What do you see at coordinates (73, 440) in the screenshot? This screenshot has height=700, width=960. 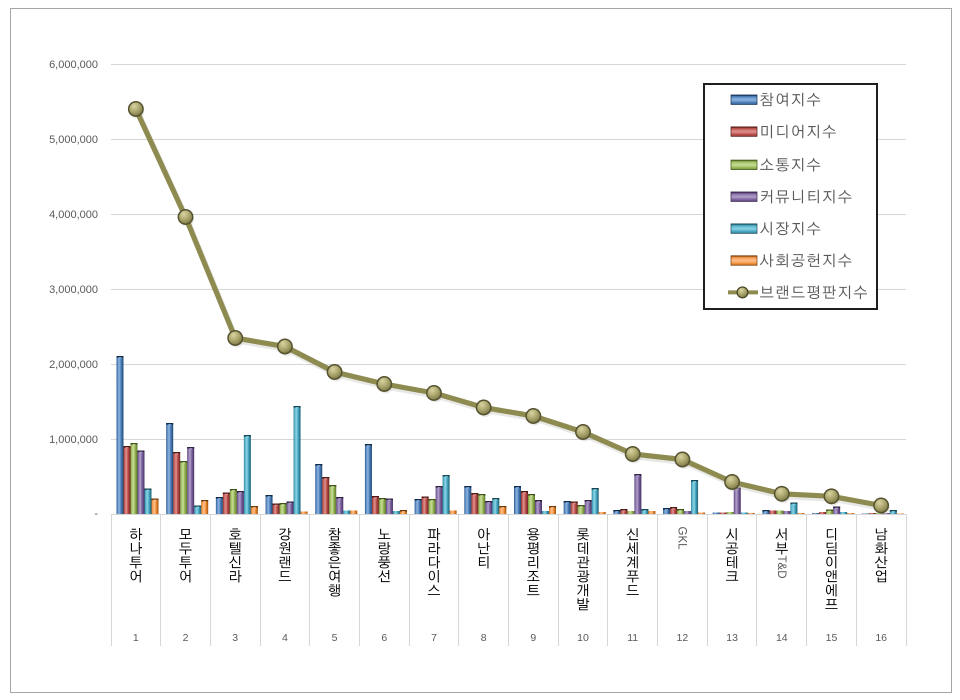 I see `svg-text: 1,000,000` at bounding box center [73, 440].